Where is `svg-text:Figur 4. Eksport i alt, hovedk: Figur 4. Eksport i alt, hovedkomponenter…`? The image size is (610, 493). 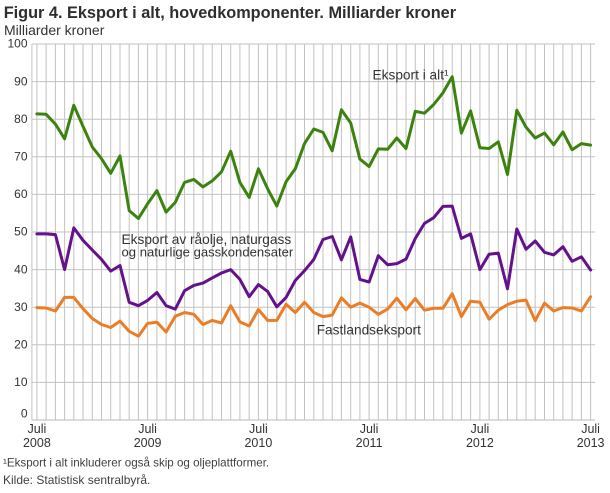 svg-text:Figur 4. Eksport i alt, hovedk: Figur 4. Eksport i alt, hovedkomponenter… is located at coordinates (230, 13).